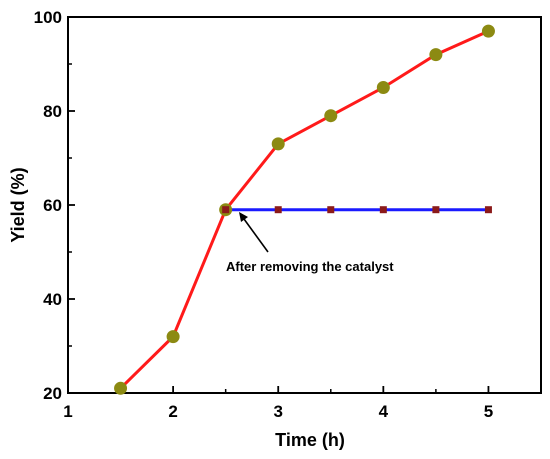  Describe the element at coordinates (310, 243) in the screenshot. I see `annotation-layer: After removing the catalyst` at that location.